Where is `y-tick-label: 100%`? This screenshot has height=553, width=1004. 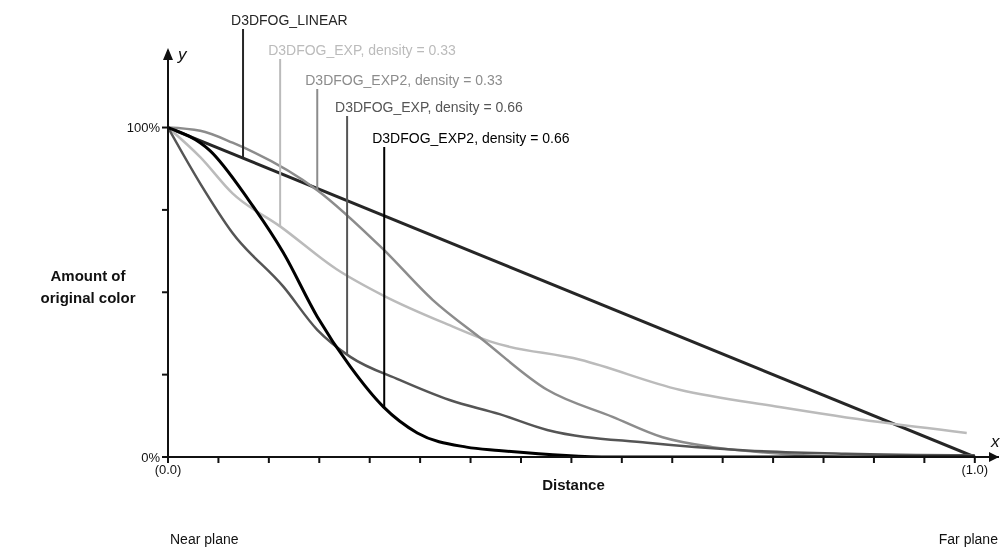
y-tick-label: 100% is located at coordinates (143, 128).